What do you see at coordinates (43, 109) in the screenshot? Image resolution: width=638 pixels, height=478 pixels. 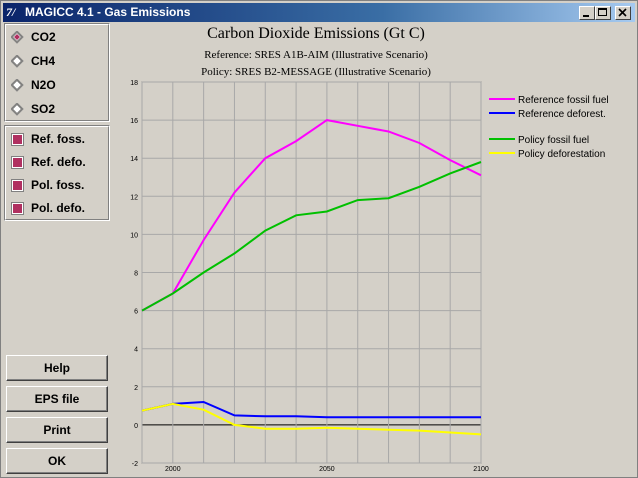 I see `gas-label: SO2` at bounding box center [43, 109].